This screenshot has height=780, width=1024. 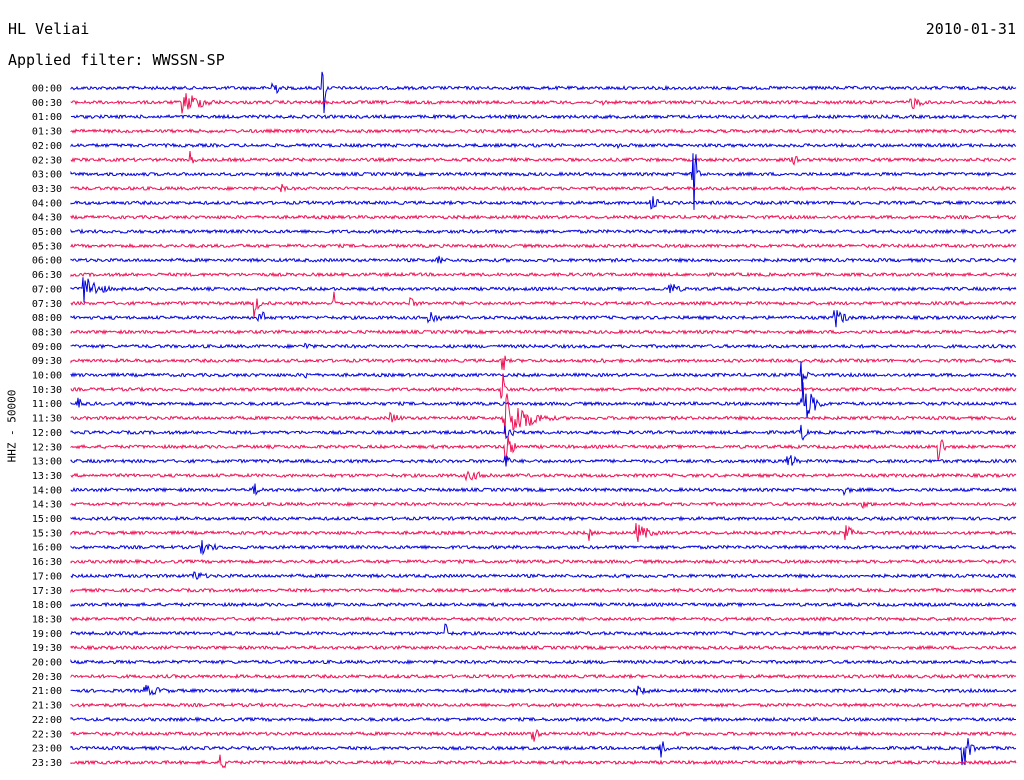 I want to click on time-tick-label: 13:30, so click(x=47, y=476).